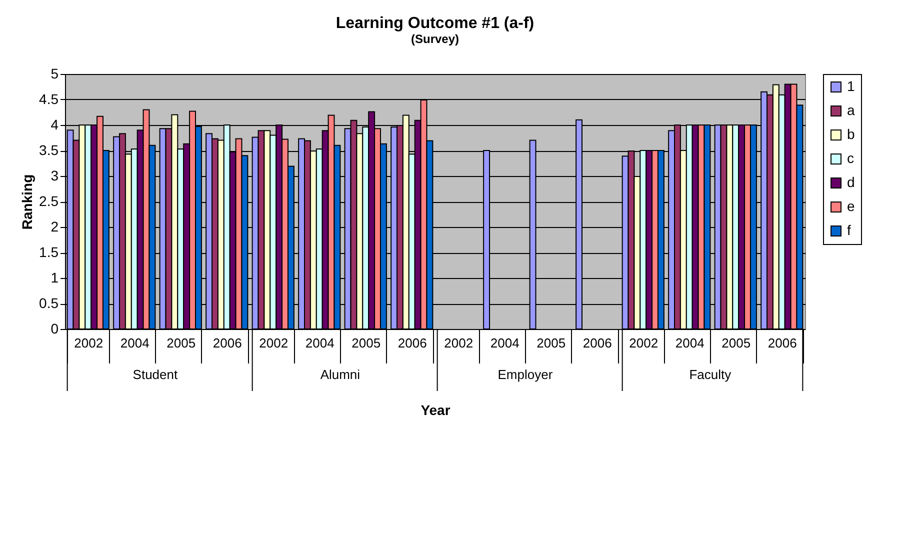 The width and height of the screenshot is (904, 537). What do you see at coordinates (54, 226) in the screenshot?
I see `y-tick-label: 2` at bounding box center [54, 226].